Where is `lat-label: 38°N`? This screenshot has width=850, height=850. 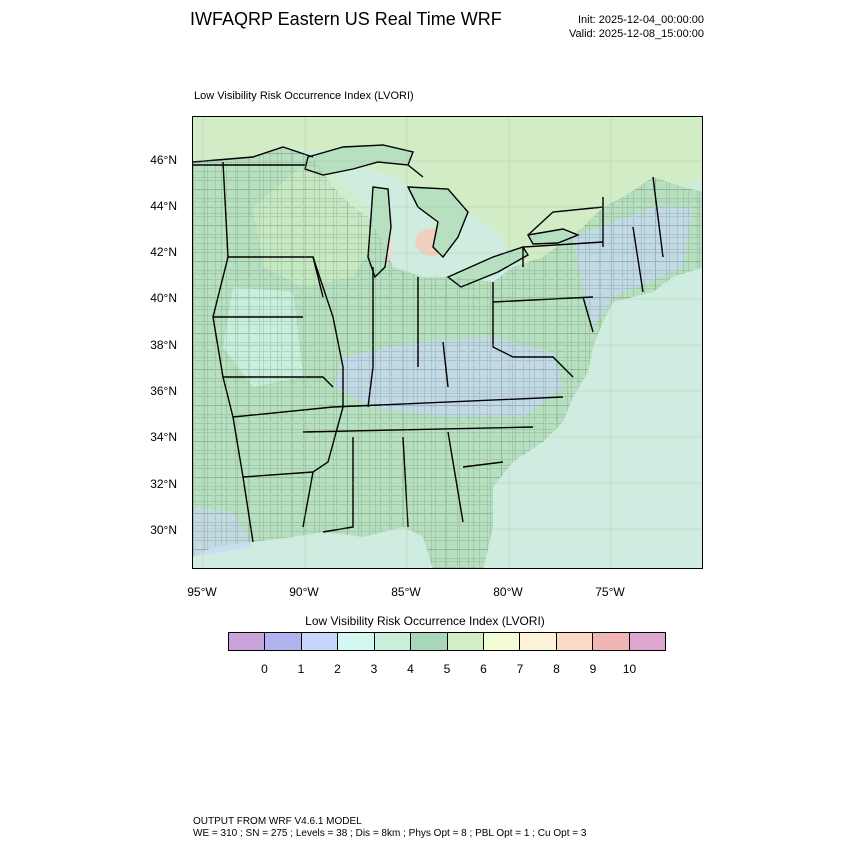 lat-label: 38°N is located at coordinates (163, 345).